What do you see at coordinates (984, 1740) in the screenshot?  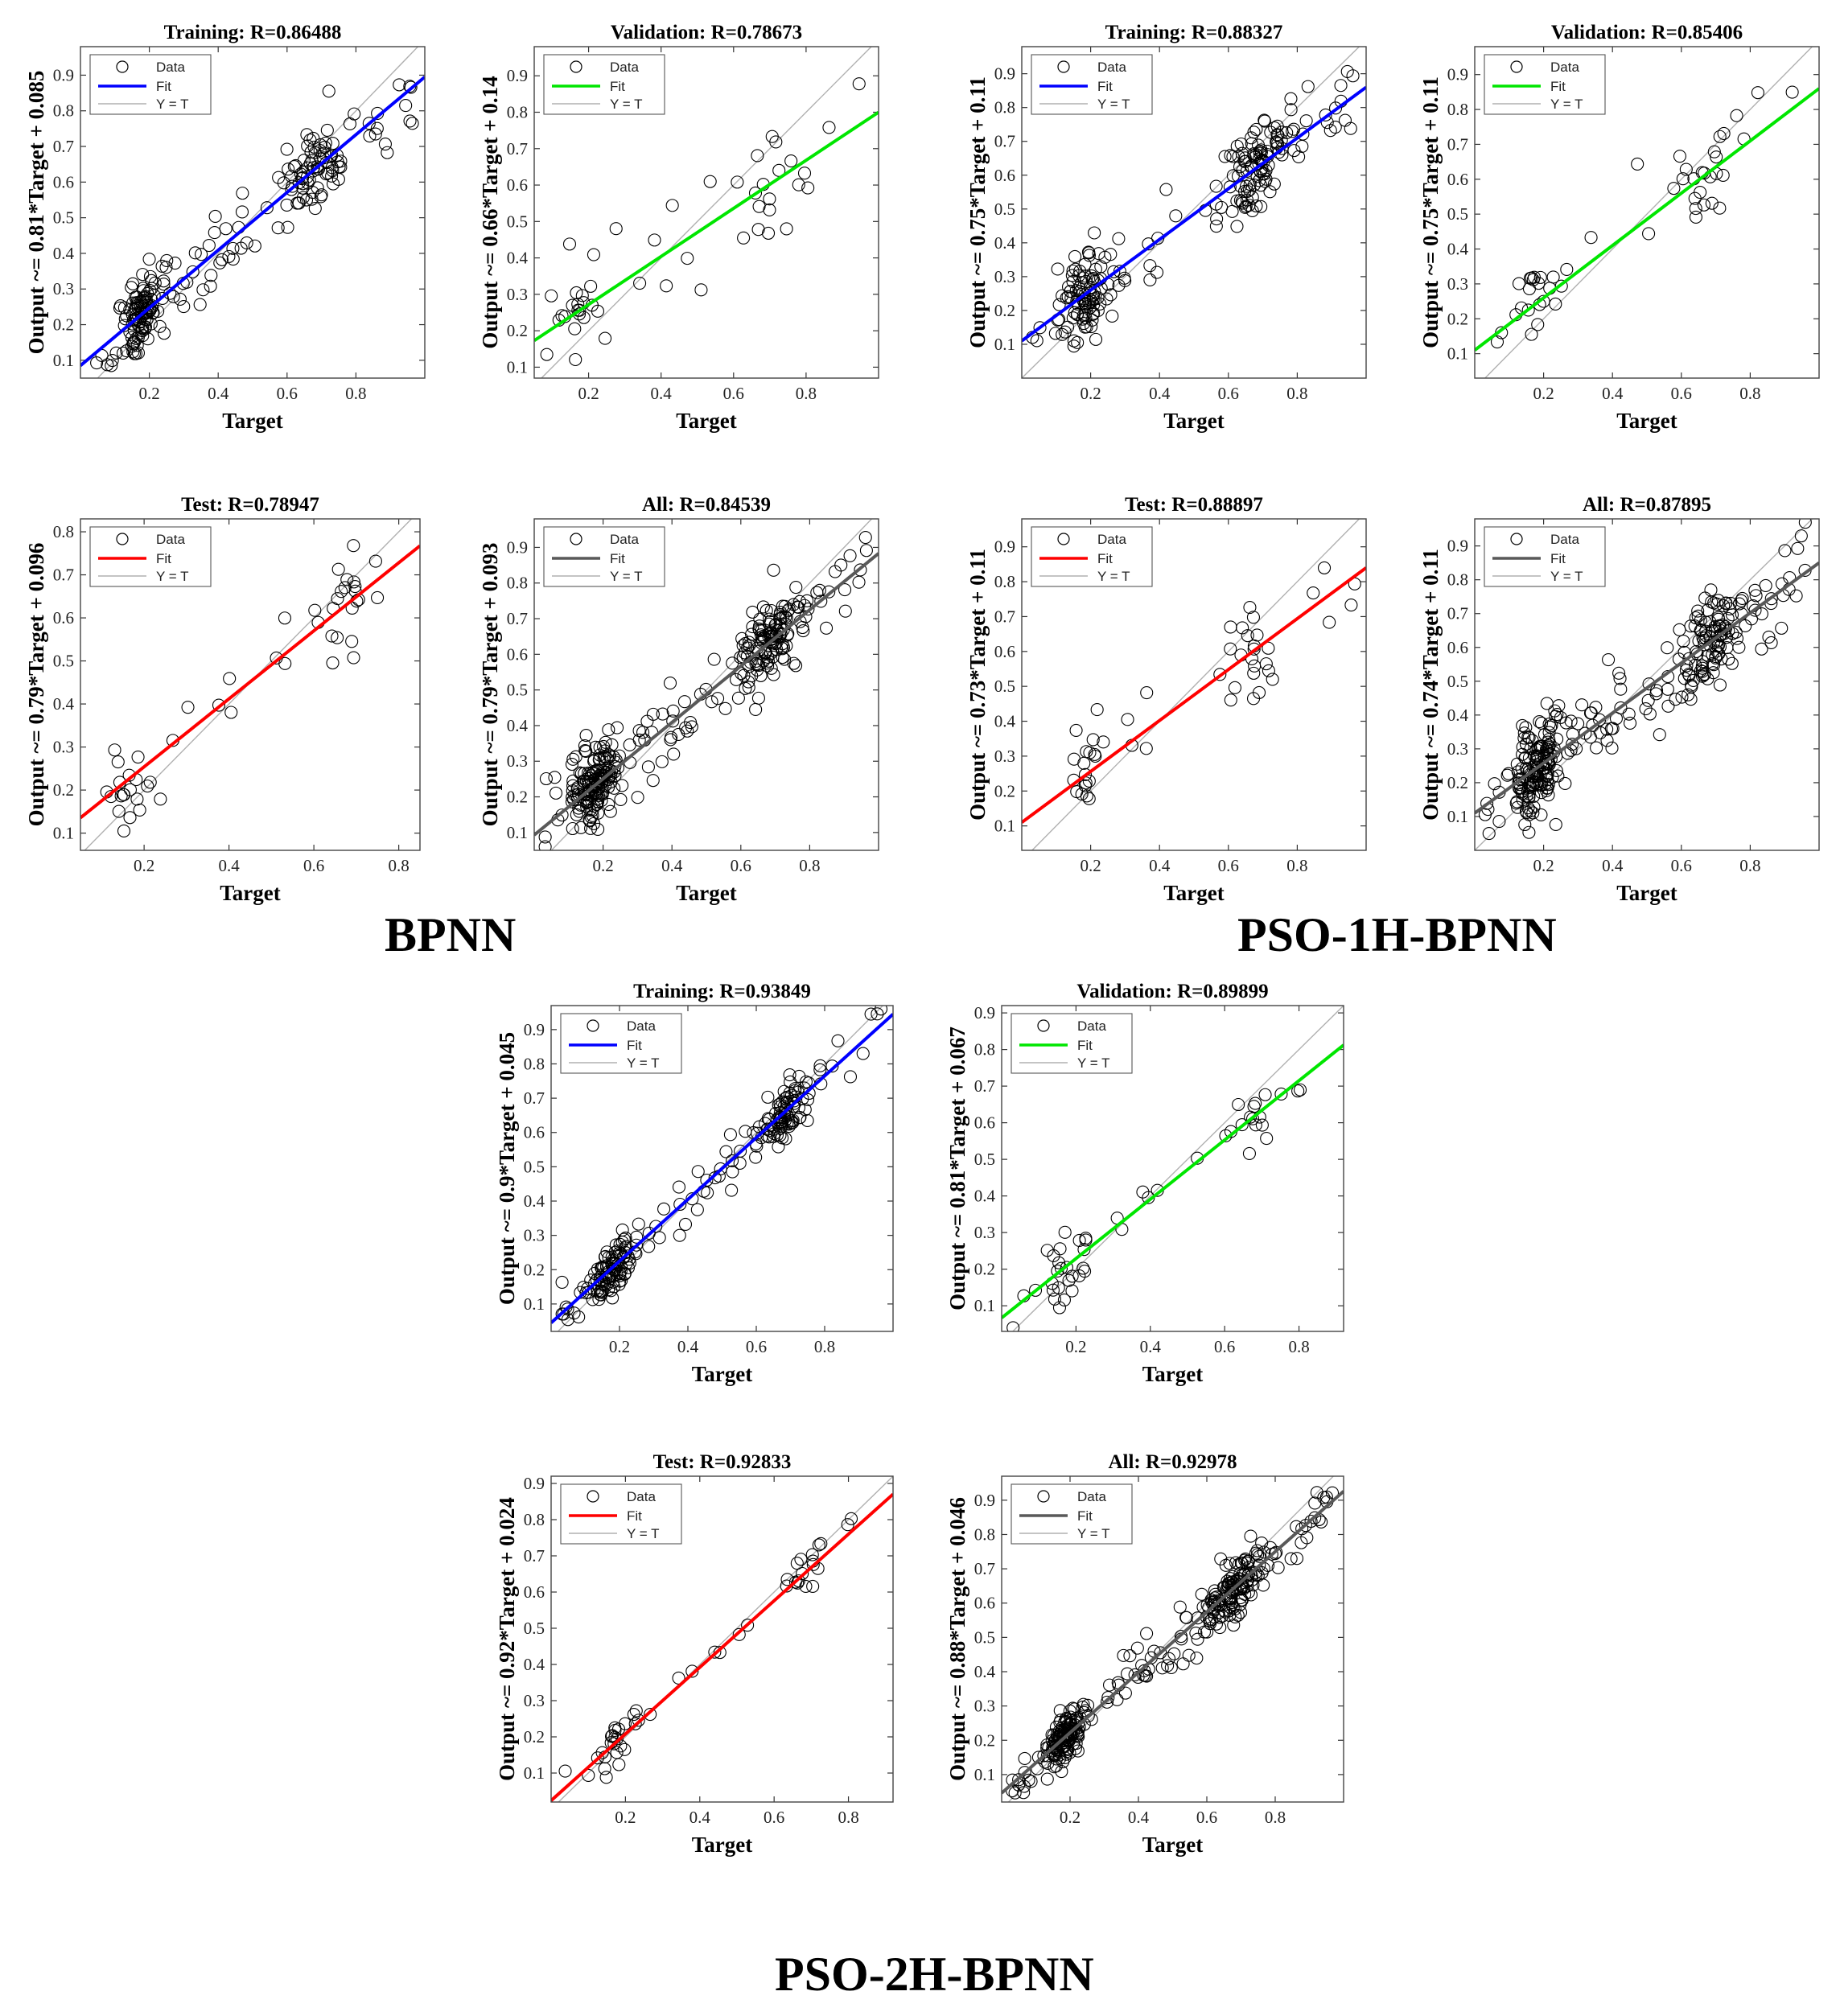 I see `y-tick-label: 0.2` at bounding box center [984, 1740].